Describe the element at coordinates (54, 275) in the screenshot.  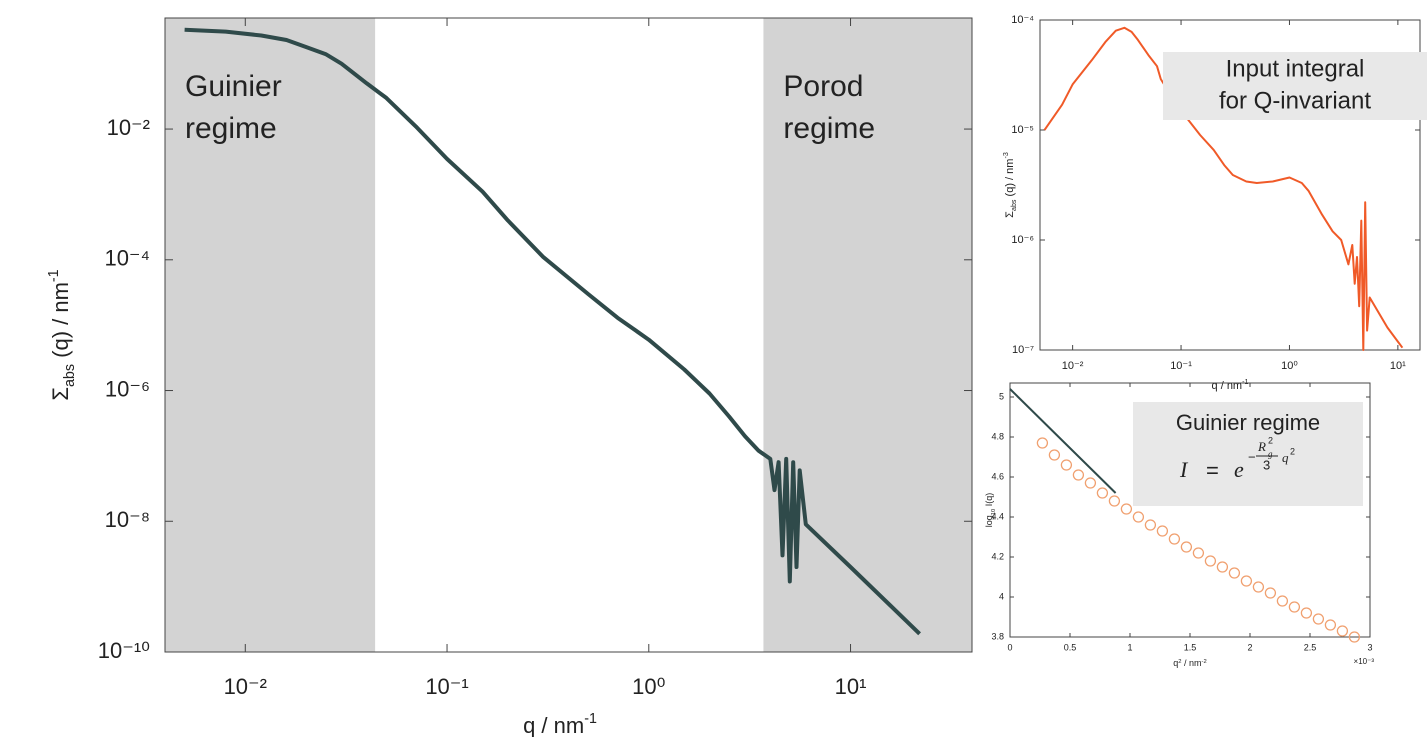
I see `y-axis-label-part: -1` at that location.